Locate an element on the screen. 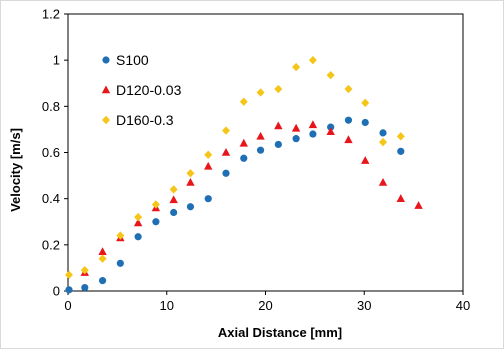  x-axis-title: Axial Distance [mm] is located at coordinates (280, 332).